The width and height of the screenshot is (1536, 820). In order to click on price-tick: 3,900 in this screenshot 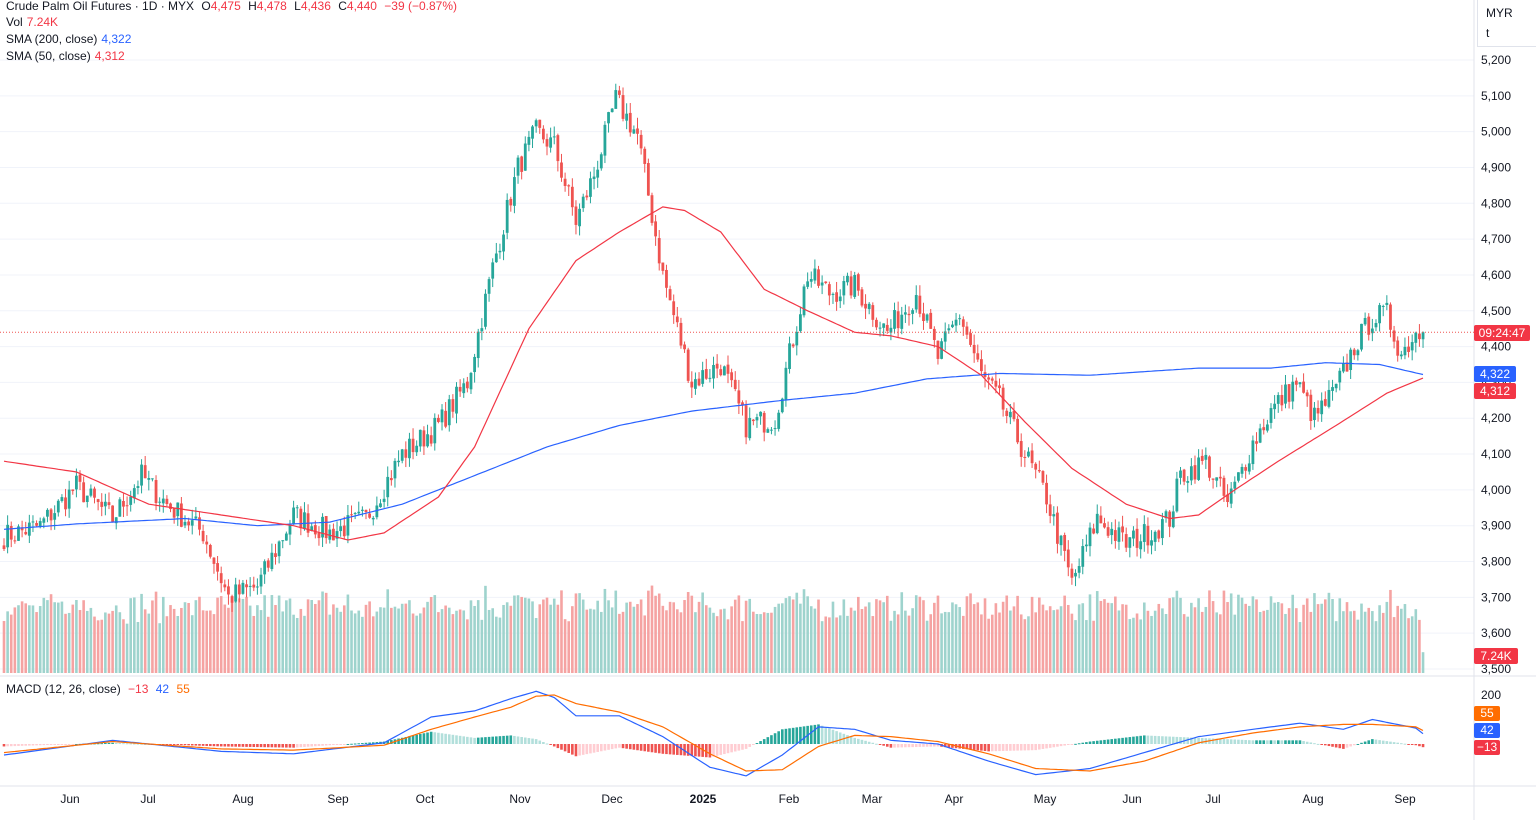, I will do `click(1496, 526)`.